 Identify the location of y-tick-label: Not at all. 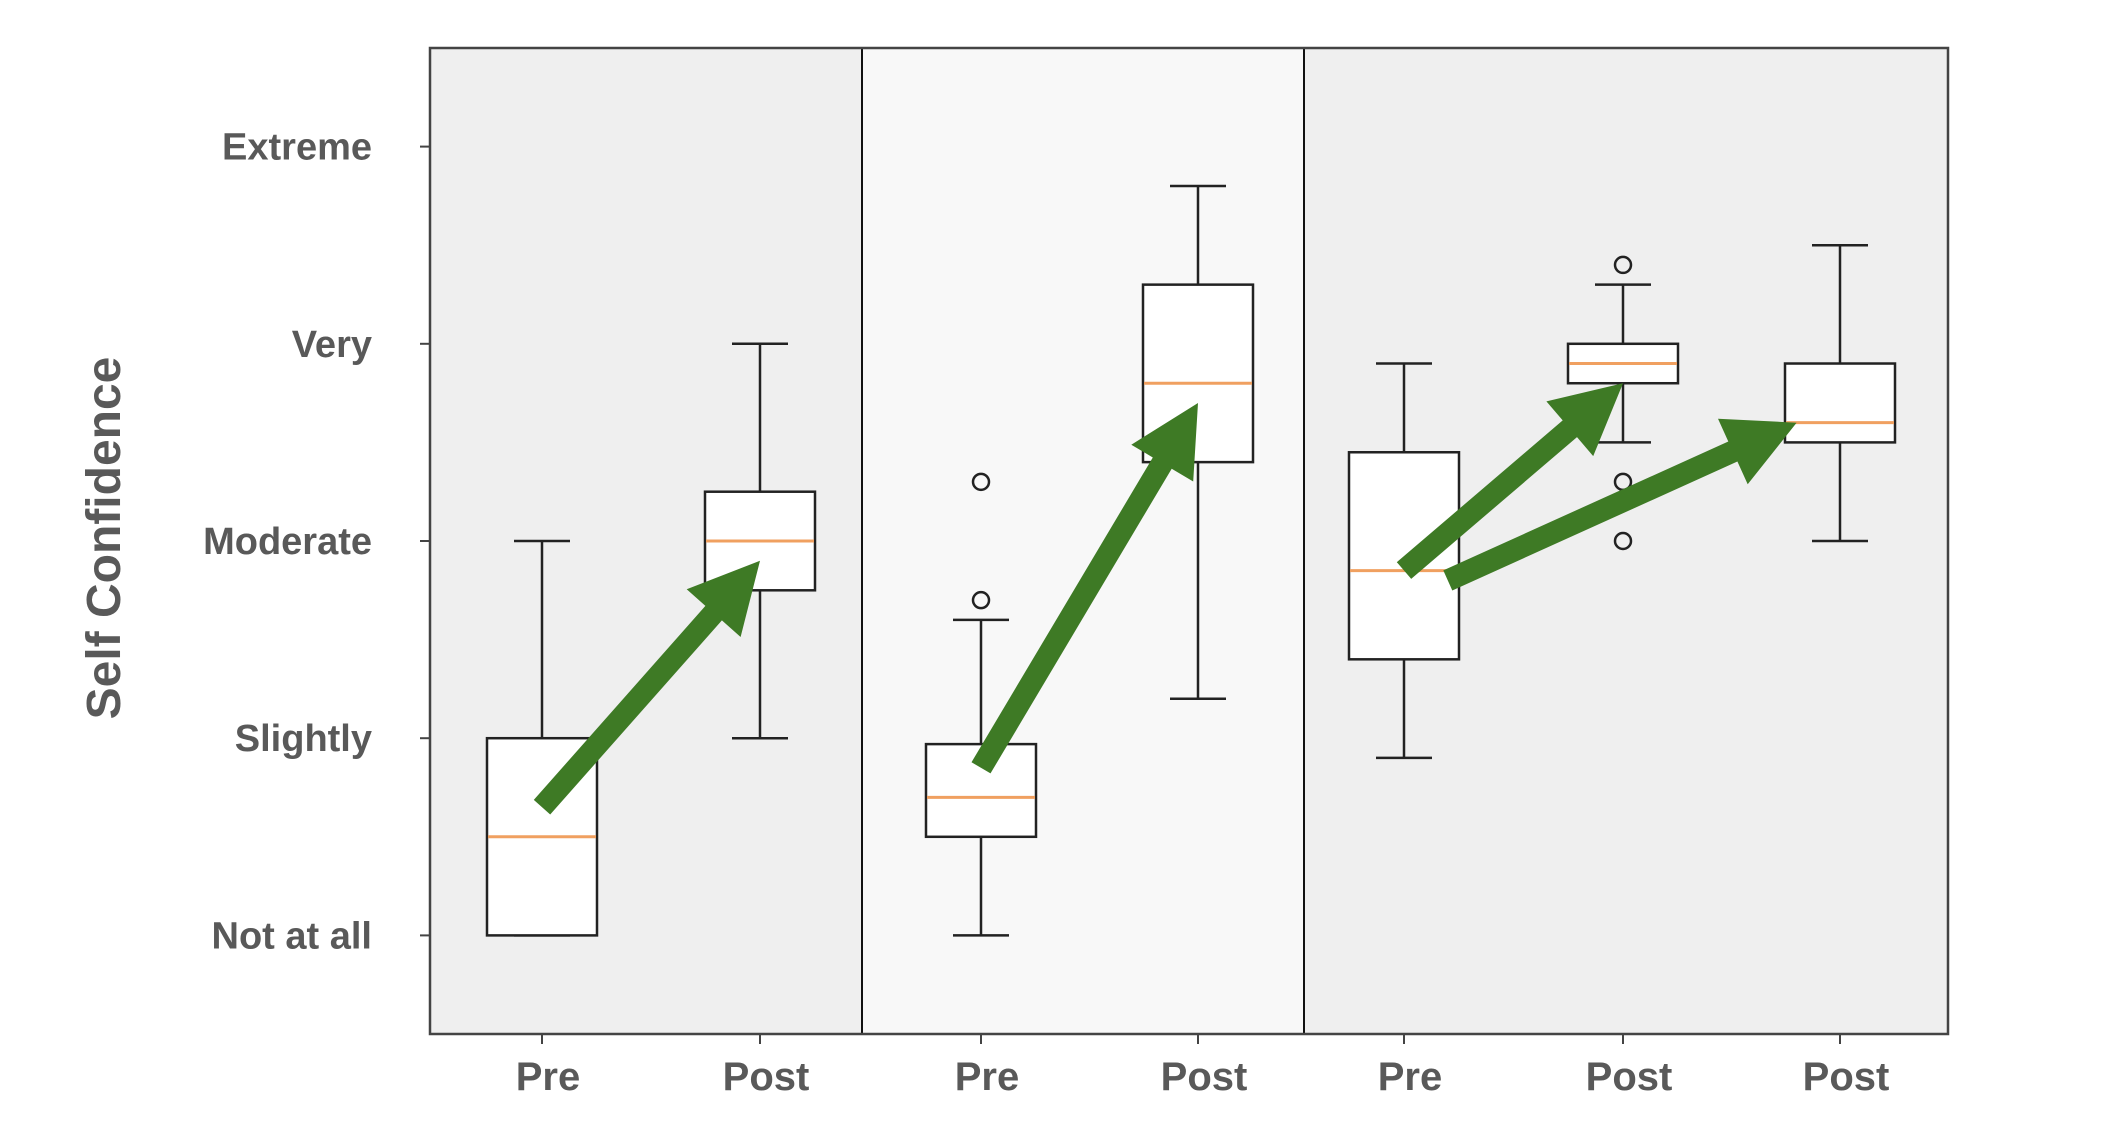
(292, 936).